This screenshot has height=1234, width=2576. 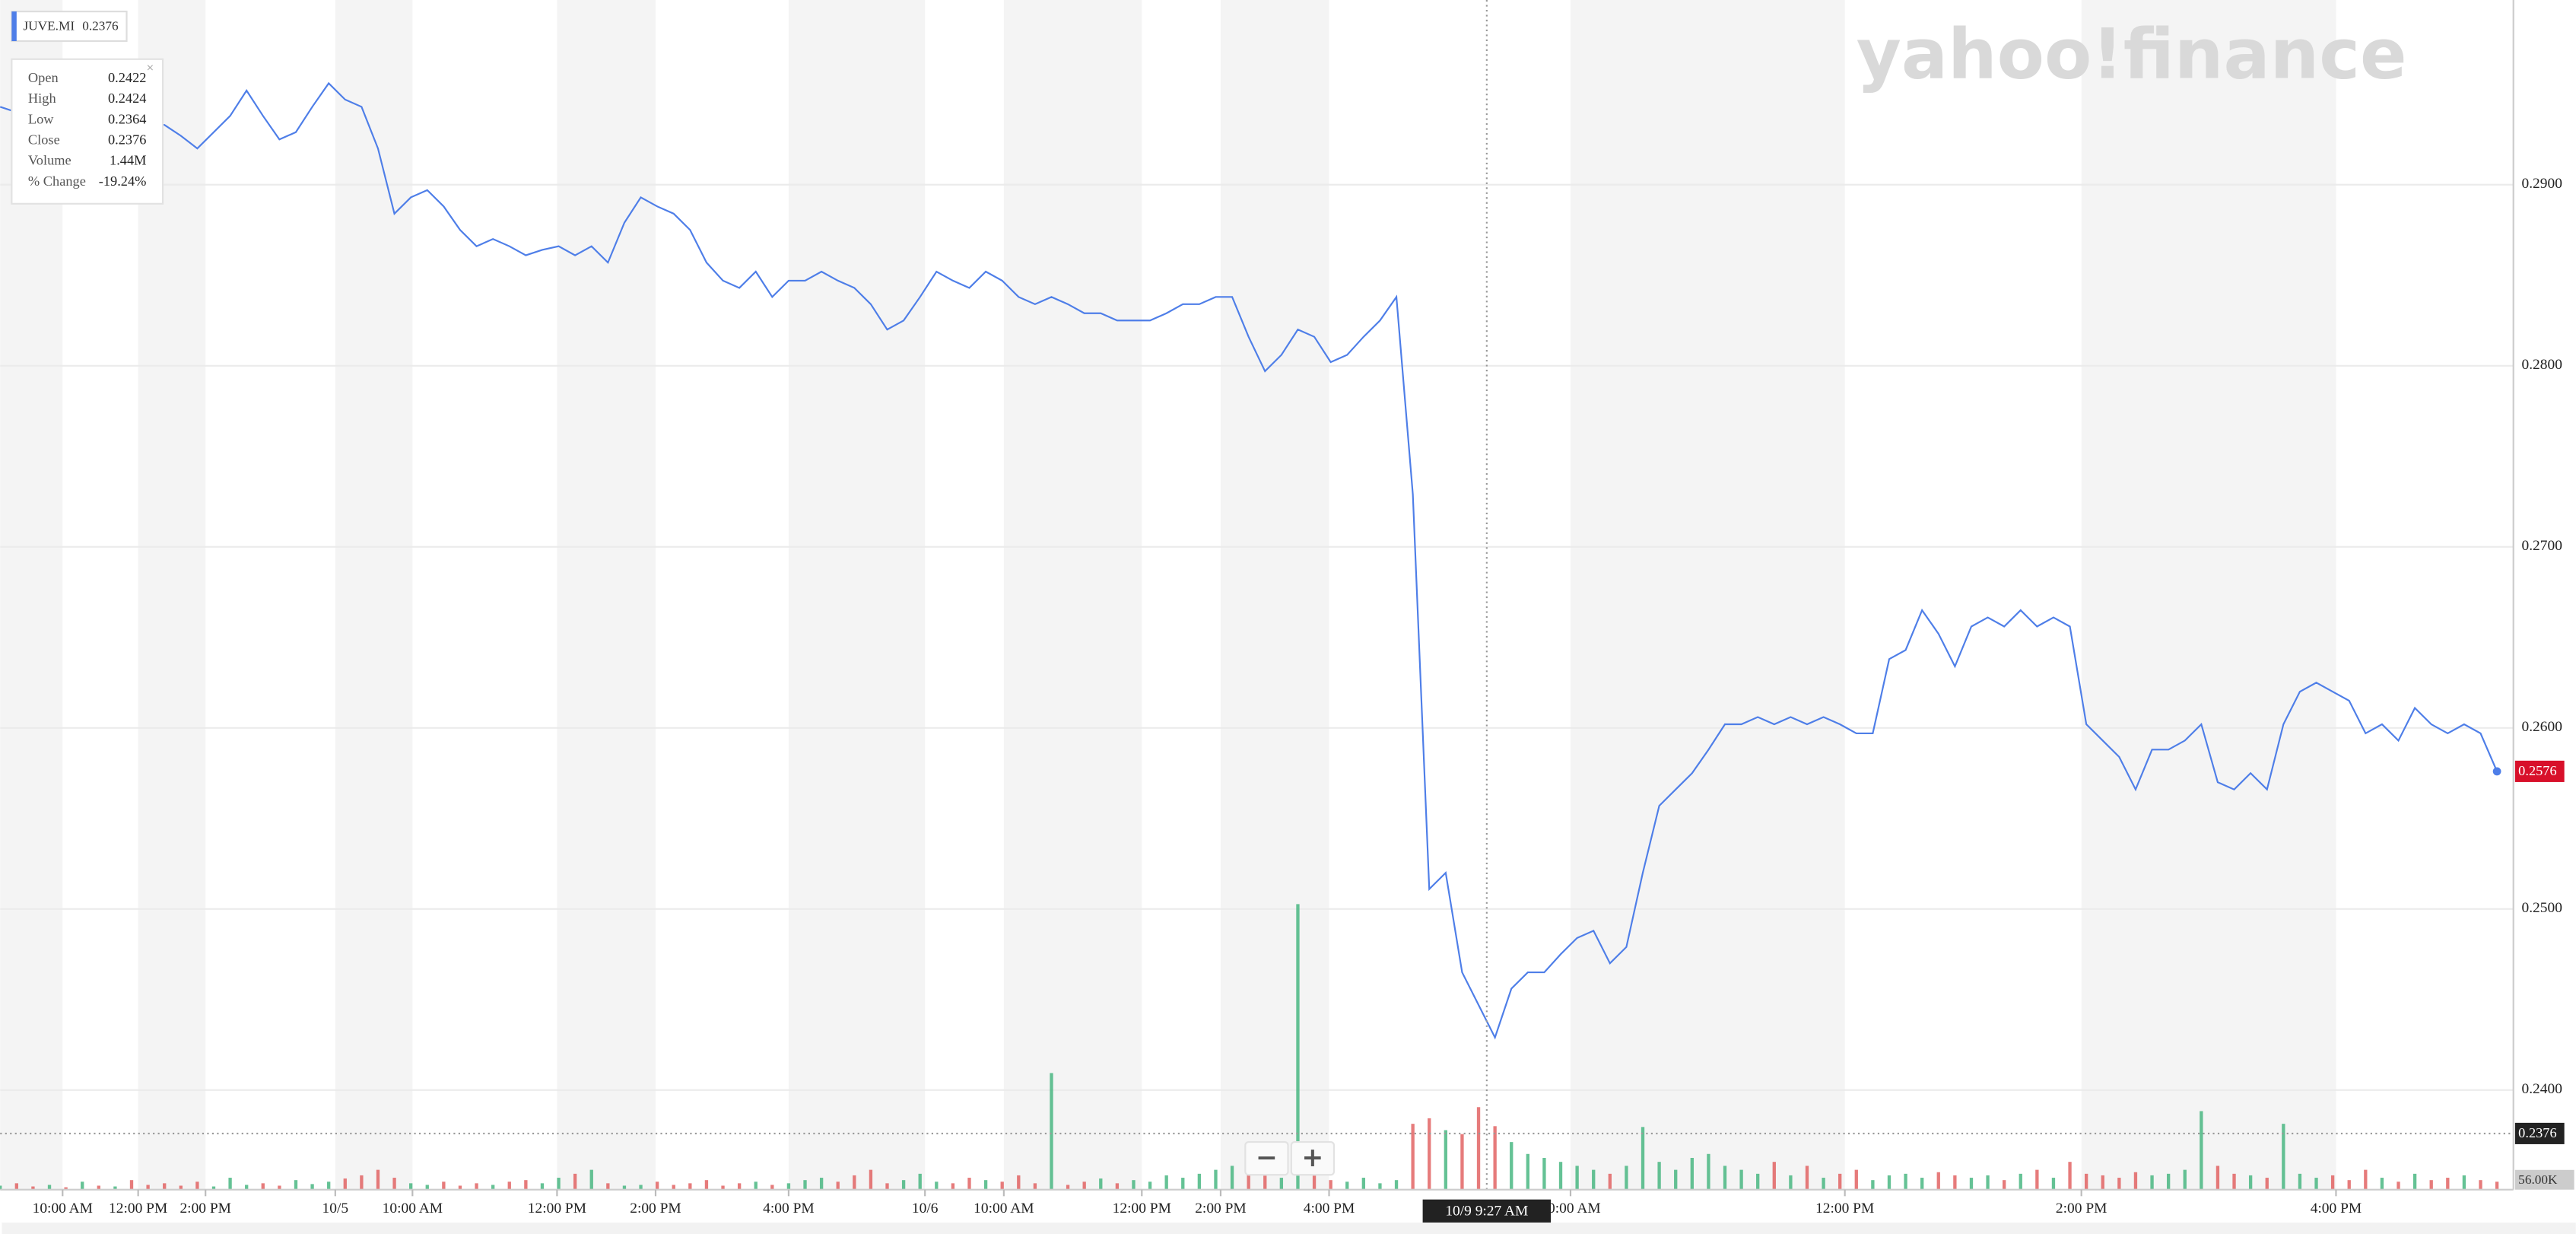 What do you see at coordinates (1487, 1211) in the screenshot?
I see `crosshair-time-box` at bounding box center [1487, 1211].